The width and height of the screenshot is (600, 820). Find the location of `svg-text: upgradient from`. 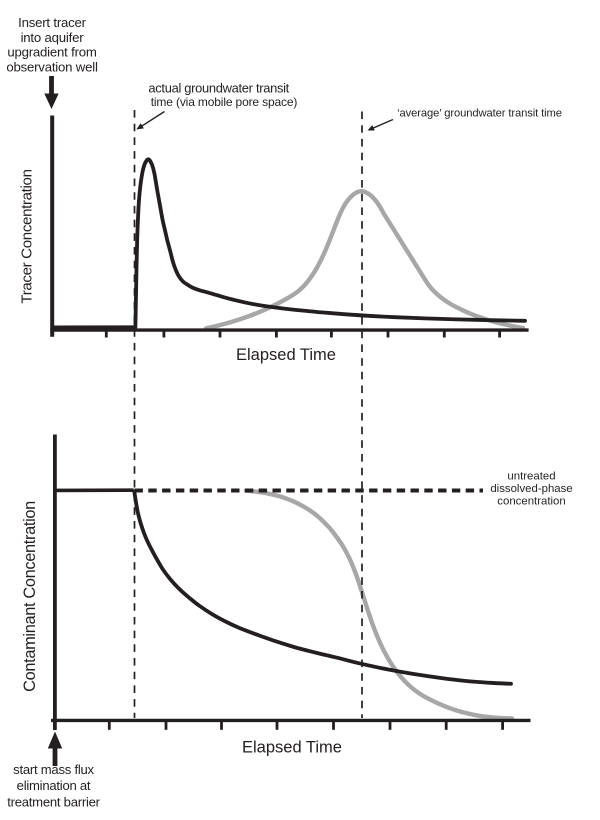

svg-text: upgradient from is located at coordinates (52, 52).